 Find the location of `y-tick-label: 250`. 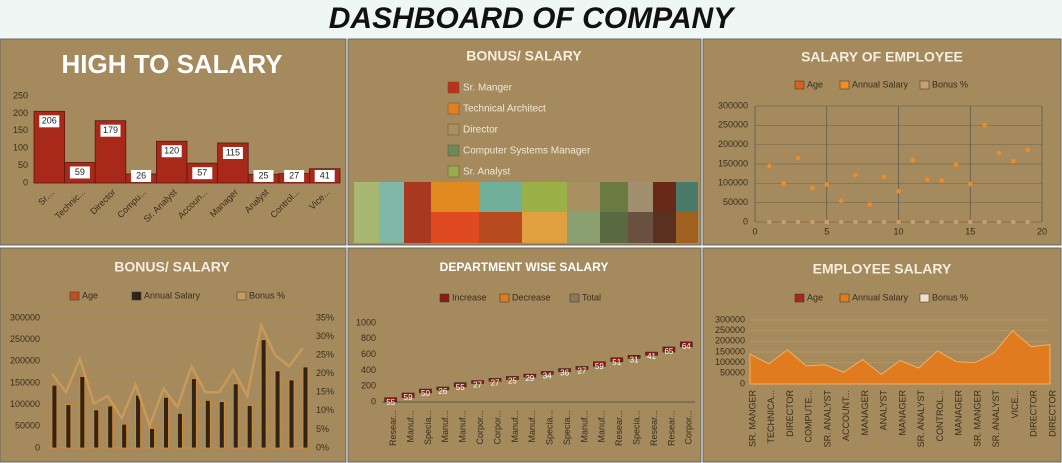

y-tick-label: 250 is located at coordinates (20, 95).